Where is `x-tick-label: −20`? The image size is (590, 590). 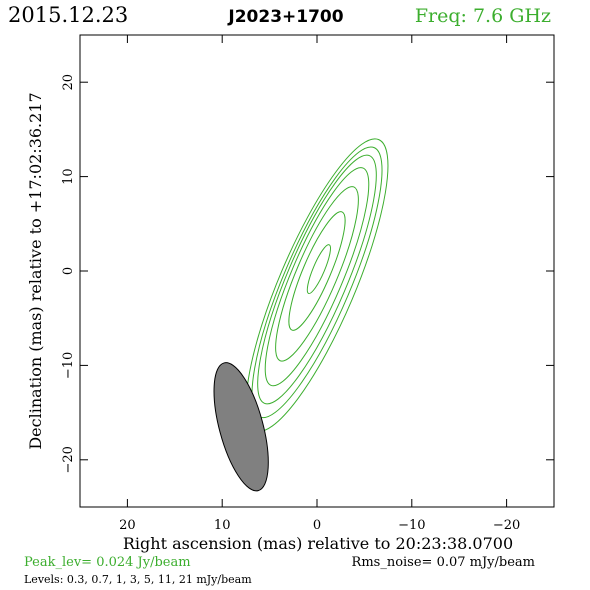
x-tick-label: −20 is located at coordinates (506, 525).